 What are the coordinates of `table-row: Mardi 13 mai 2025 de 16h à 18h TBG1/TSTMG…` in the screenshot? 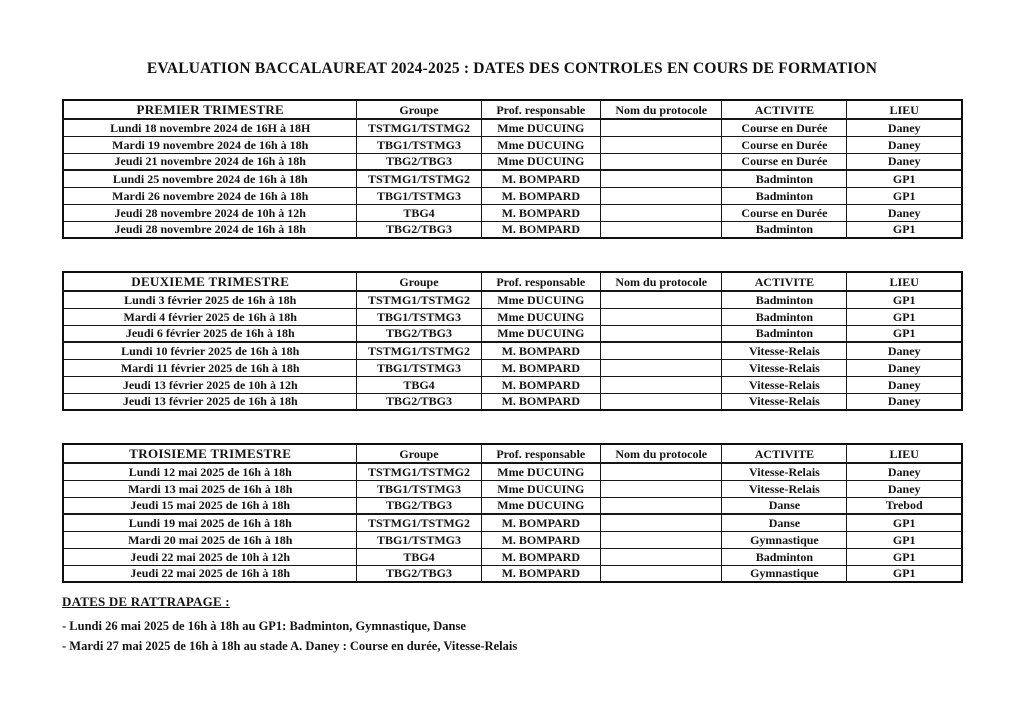 It's located at (512, 488).